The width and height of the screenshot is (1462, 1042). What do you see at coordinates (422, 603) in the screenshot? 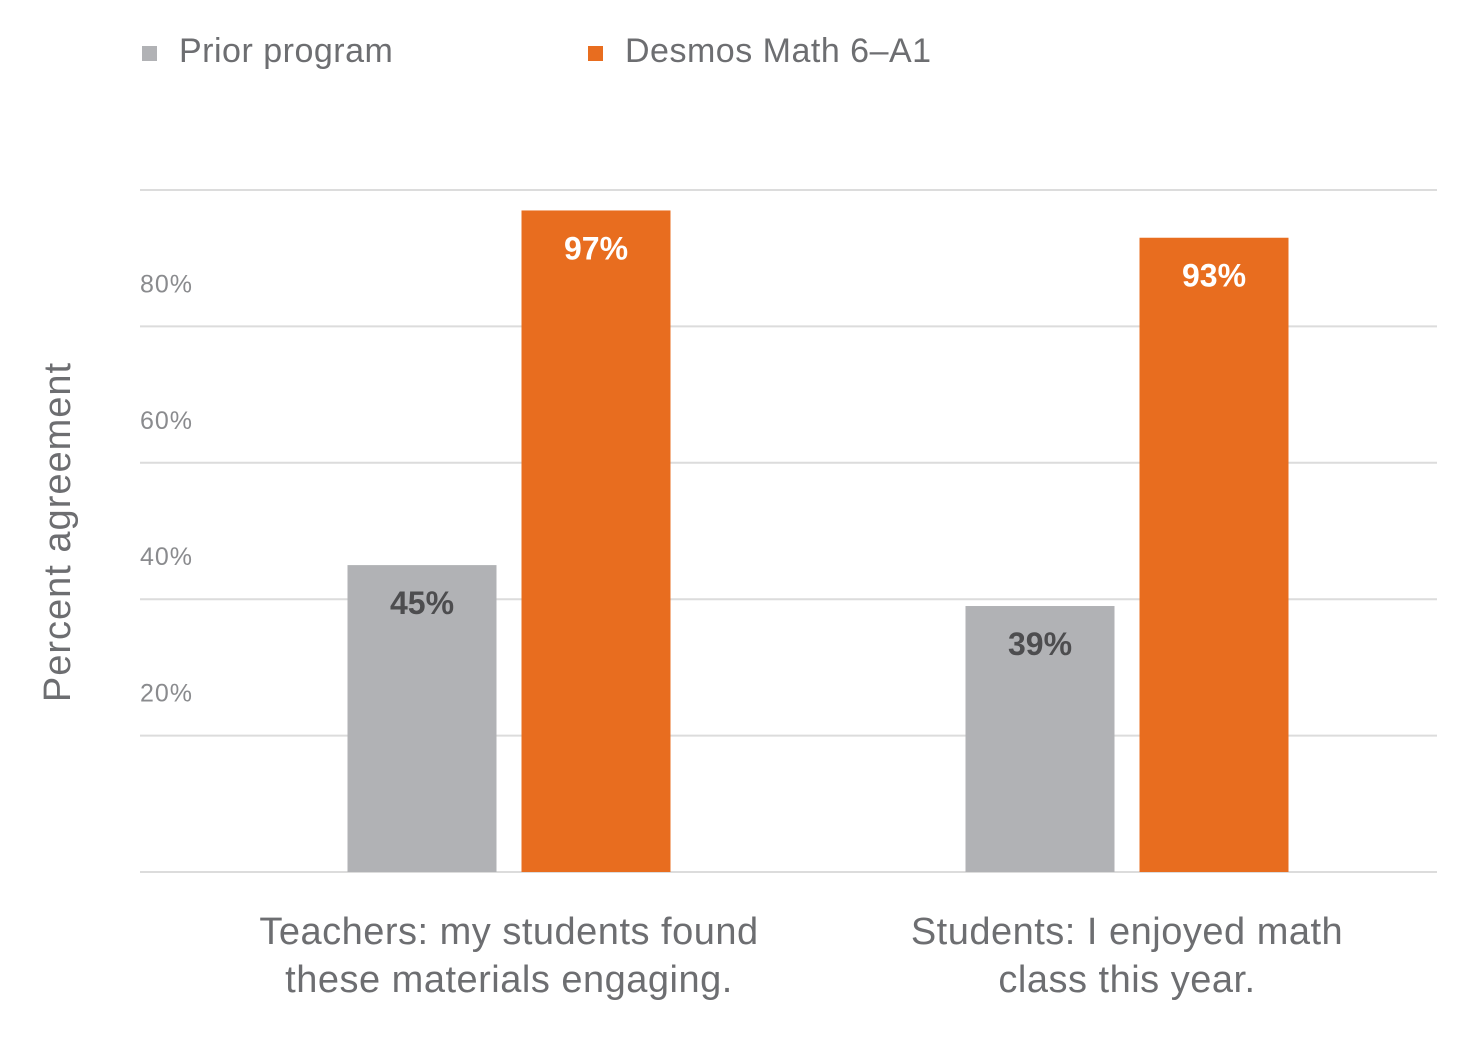
I see `data-label: 45%` at bounding box center [422, 603].